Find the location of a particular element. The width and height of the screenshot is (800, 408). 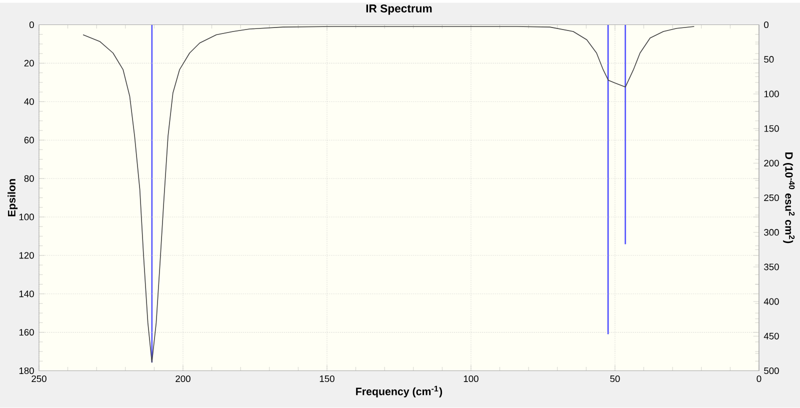

y2-axis-title: D (10$^{-40}$ esu$^{2}$ cm$^{2}$) is located at coordinates (789, 198).